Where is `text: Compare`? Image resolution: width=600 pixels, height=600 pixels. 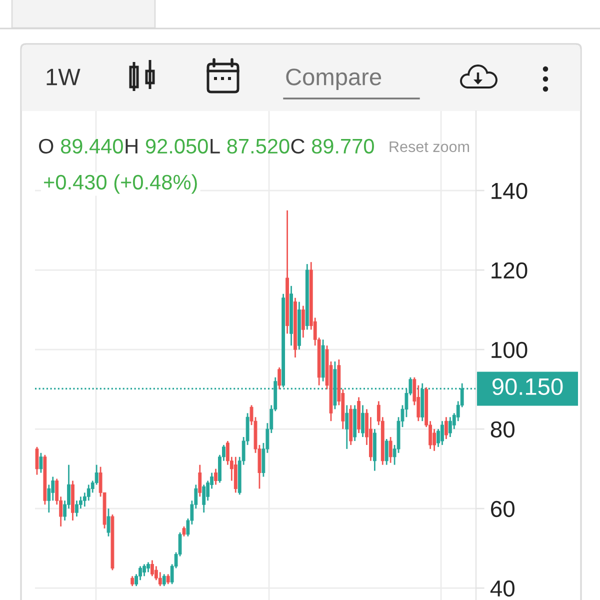 text: Compare is located at coordinates (334, 79).